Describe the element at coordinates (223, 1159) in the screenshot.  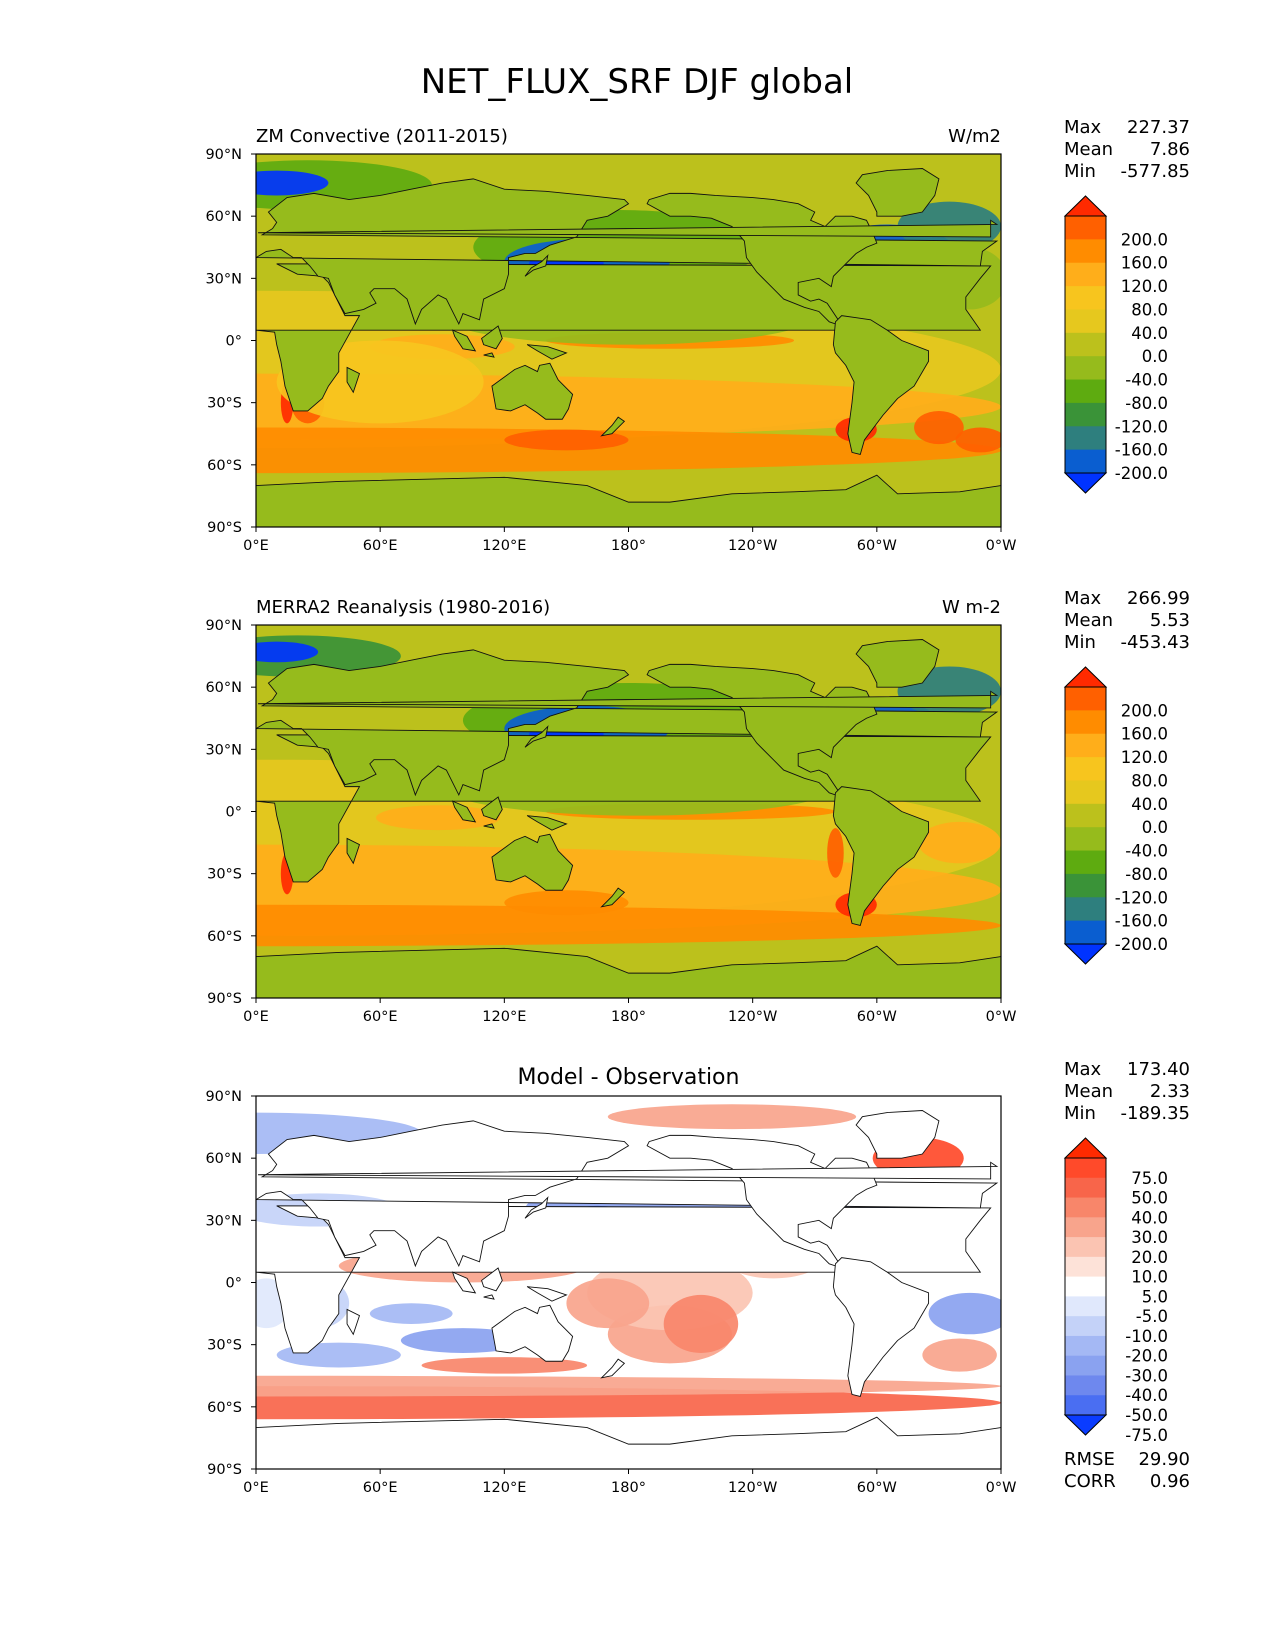
I see `y-tick-label: 60°N` at that location.